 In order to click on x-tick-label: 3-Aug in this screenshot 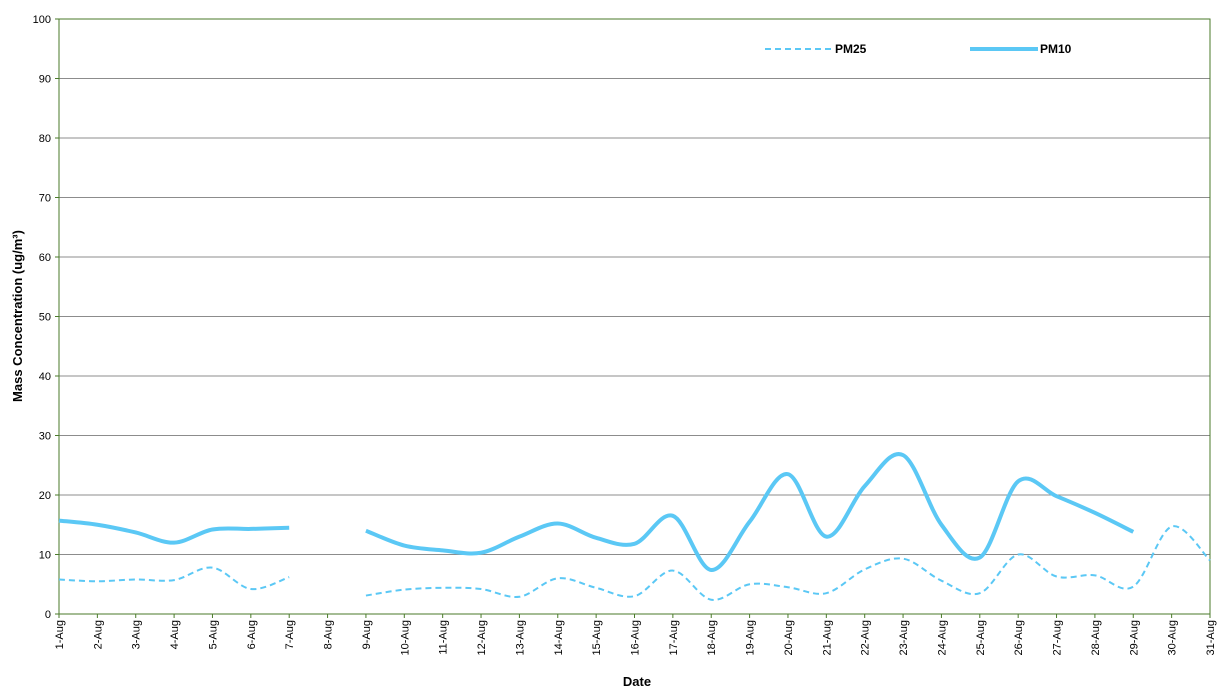, I will do `click(137, 634)`.